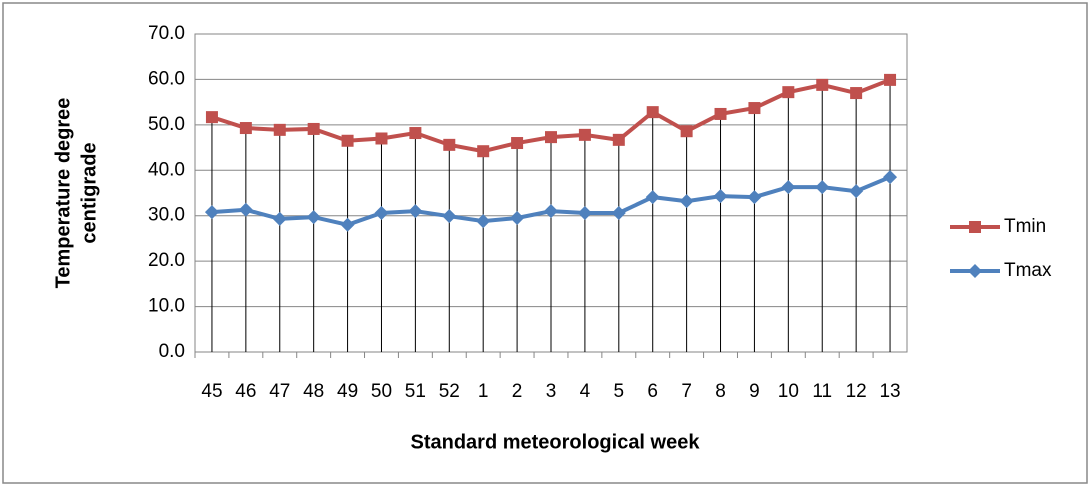  What do you see at coordinates (551, 391) in the screenshot?
I see `x-tick-label: 3` at bounding box center [551, 391].